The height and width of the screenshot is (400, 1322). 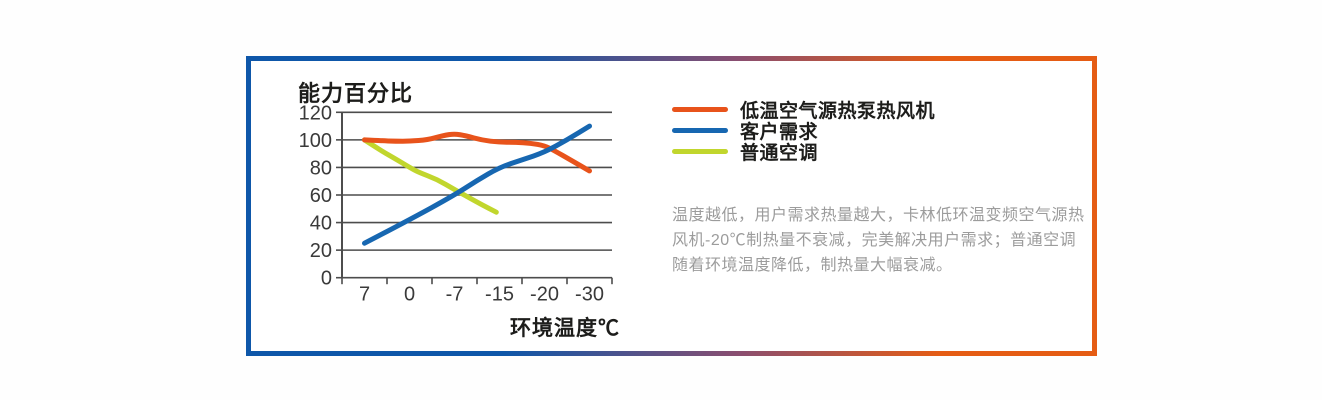 I want to click on x-tick-label: 7, so click(x=364, y=295).